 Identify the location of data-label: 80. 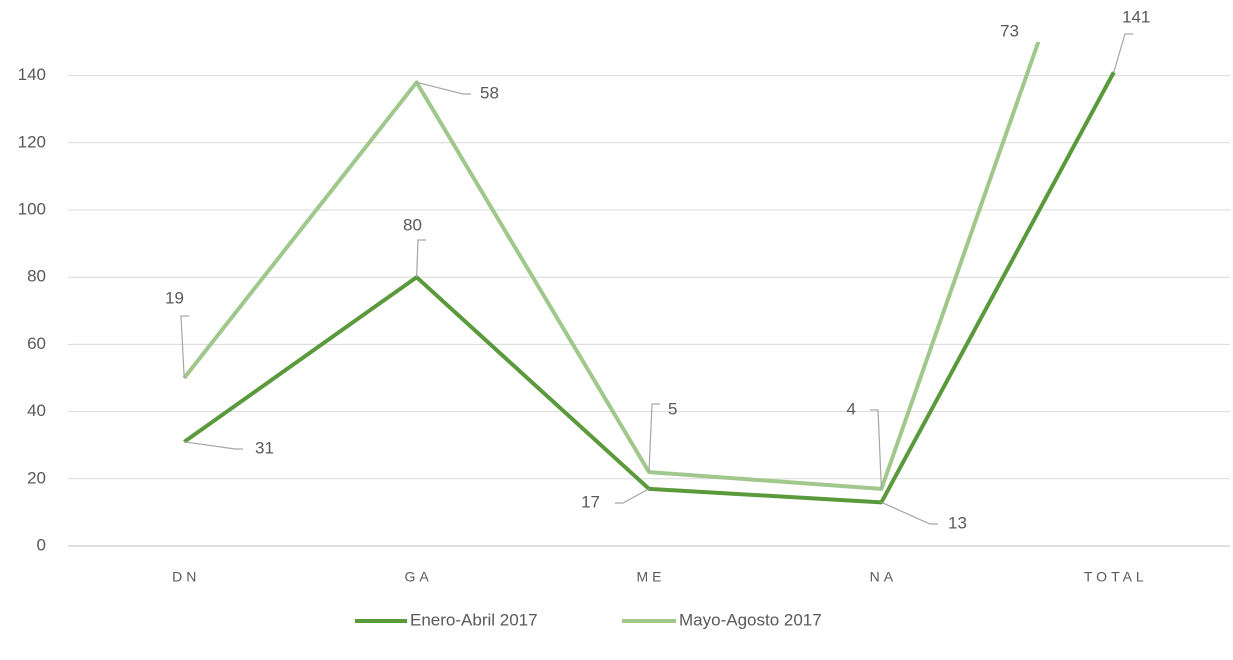
(412, 224).